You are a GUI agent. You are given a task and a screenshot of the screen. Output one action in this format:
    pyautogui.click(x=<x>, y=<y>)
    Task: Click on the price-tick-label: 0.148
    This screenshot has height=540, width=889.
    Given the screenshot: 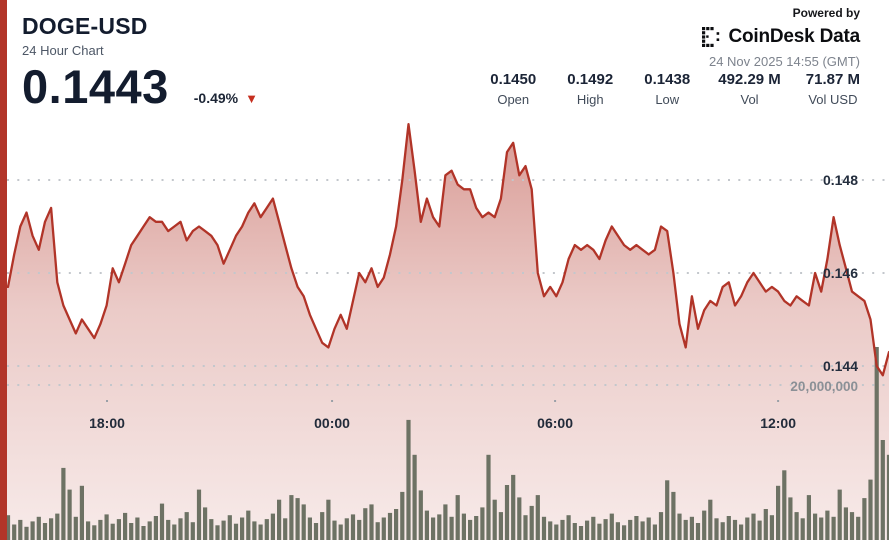 What is the action you would take?
    pyautogui.click(x=840, y=180)
    